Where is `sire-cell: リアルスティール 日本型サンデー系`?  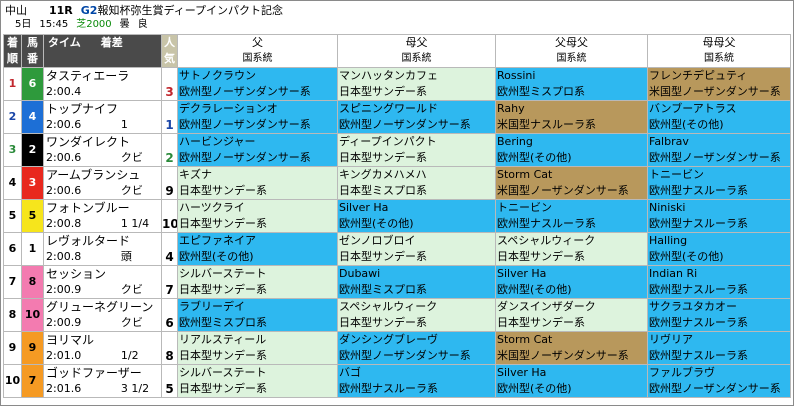
sire-cell: リアルスティール 日本型サンデー系 is located at coordinates (257, 348).